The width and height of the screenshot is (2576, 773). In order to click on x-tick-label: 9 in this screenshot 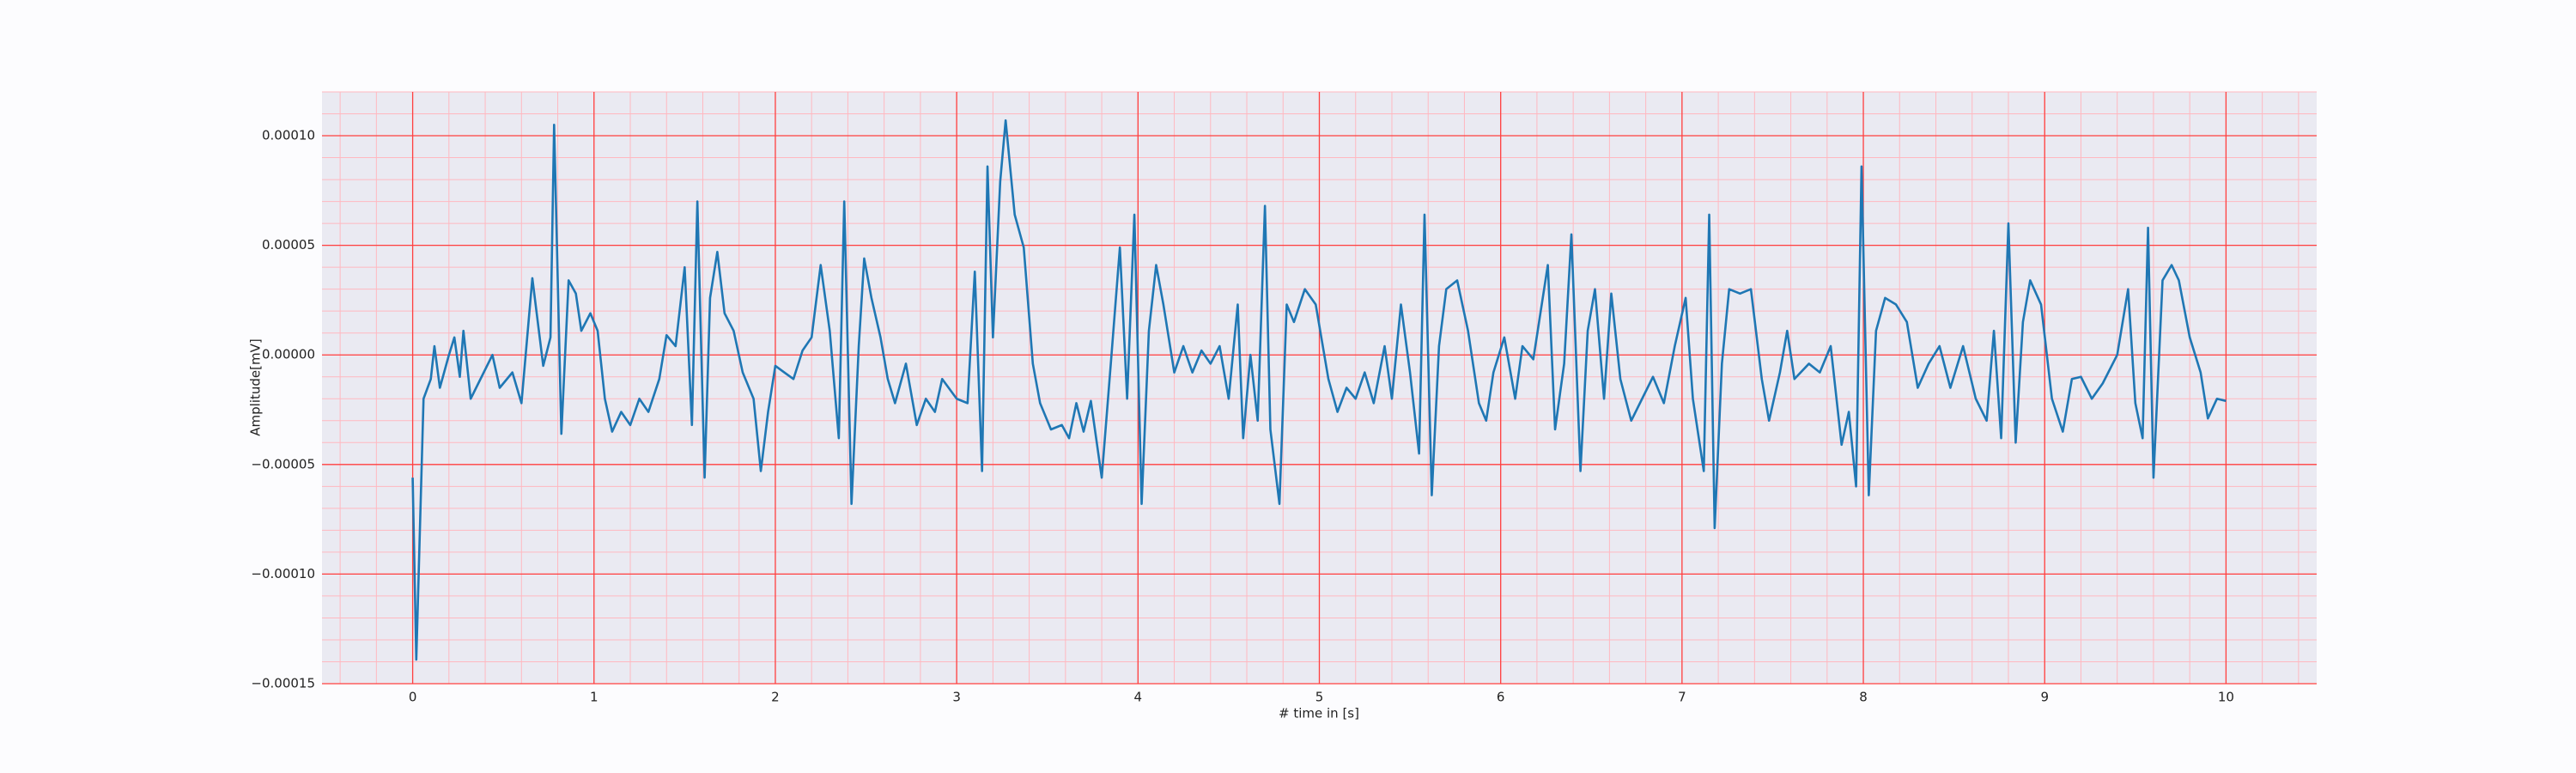, I will do `click(2045, 697)`.